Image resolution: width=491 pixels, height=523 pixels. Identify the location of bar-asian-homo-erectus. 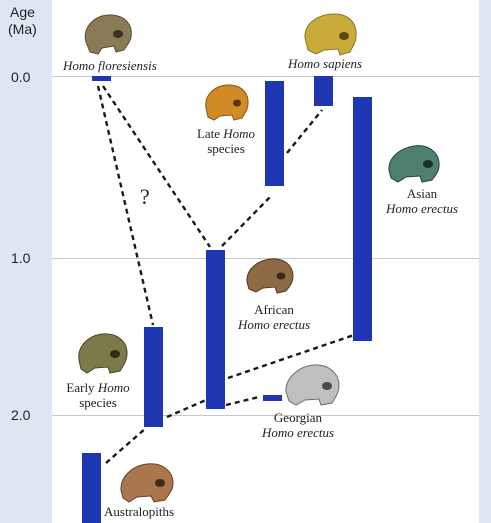
(362, 219).